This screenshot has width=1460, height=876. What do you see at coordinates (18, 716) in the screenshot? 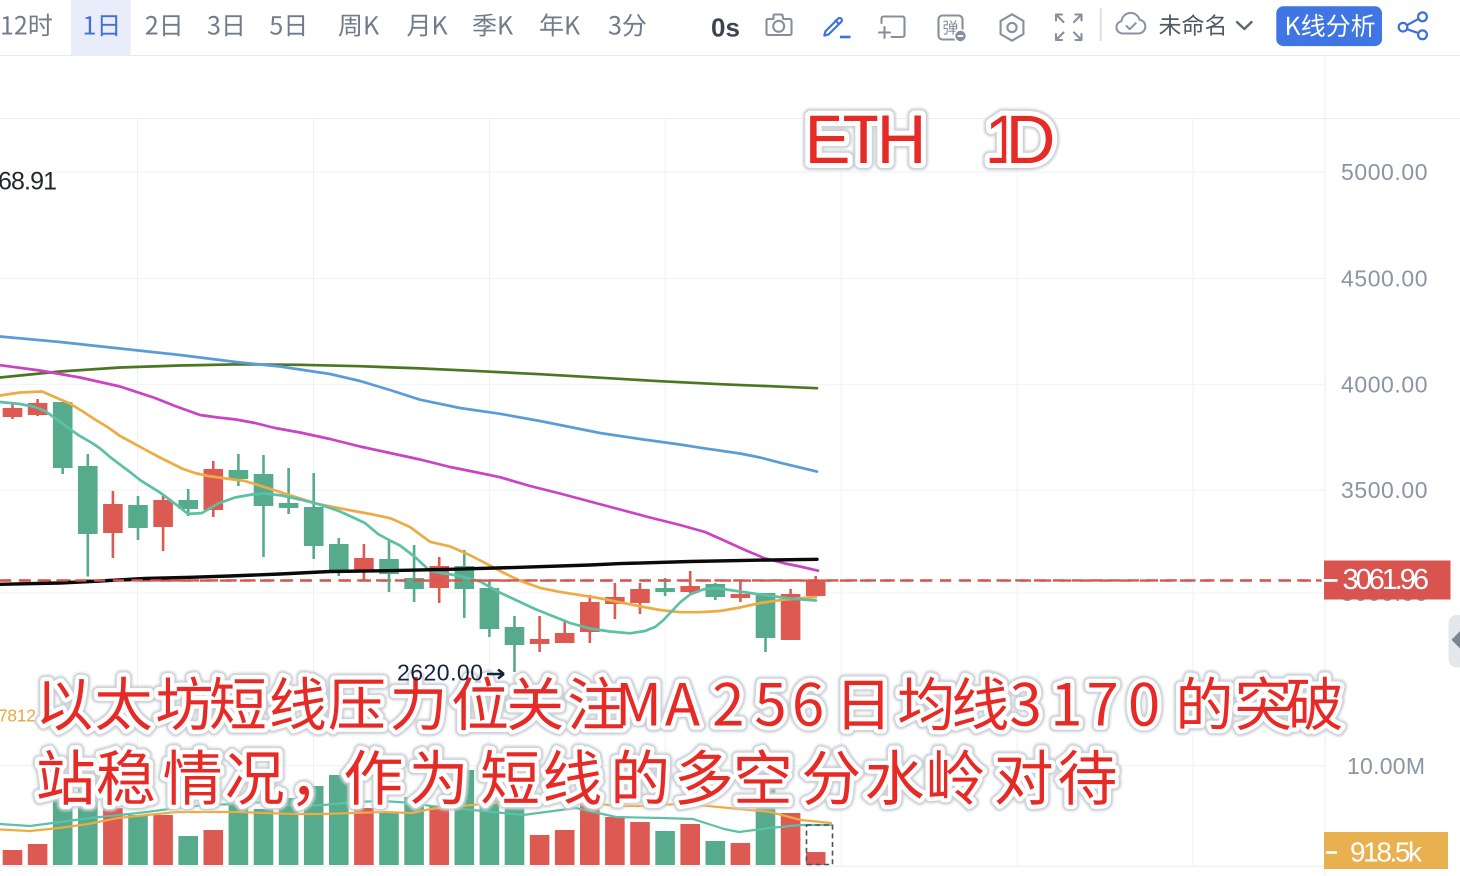
I see `svg-text: 7812` at bounding box center [18, 716].